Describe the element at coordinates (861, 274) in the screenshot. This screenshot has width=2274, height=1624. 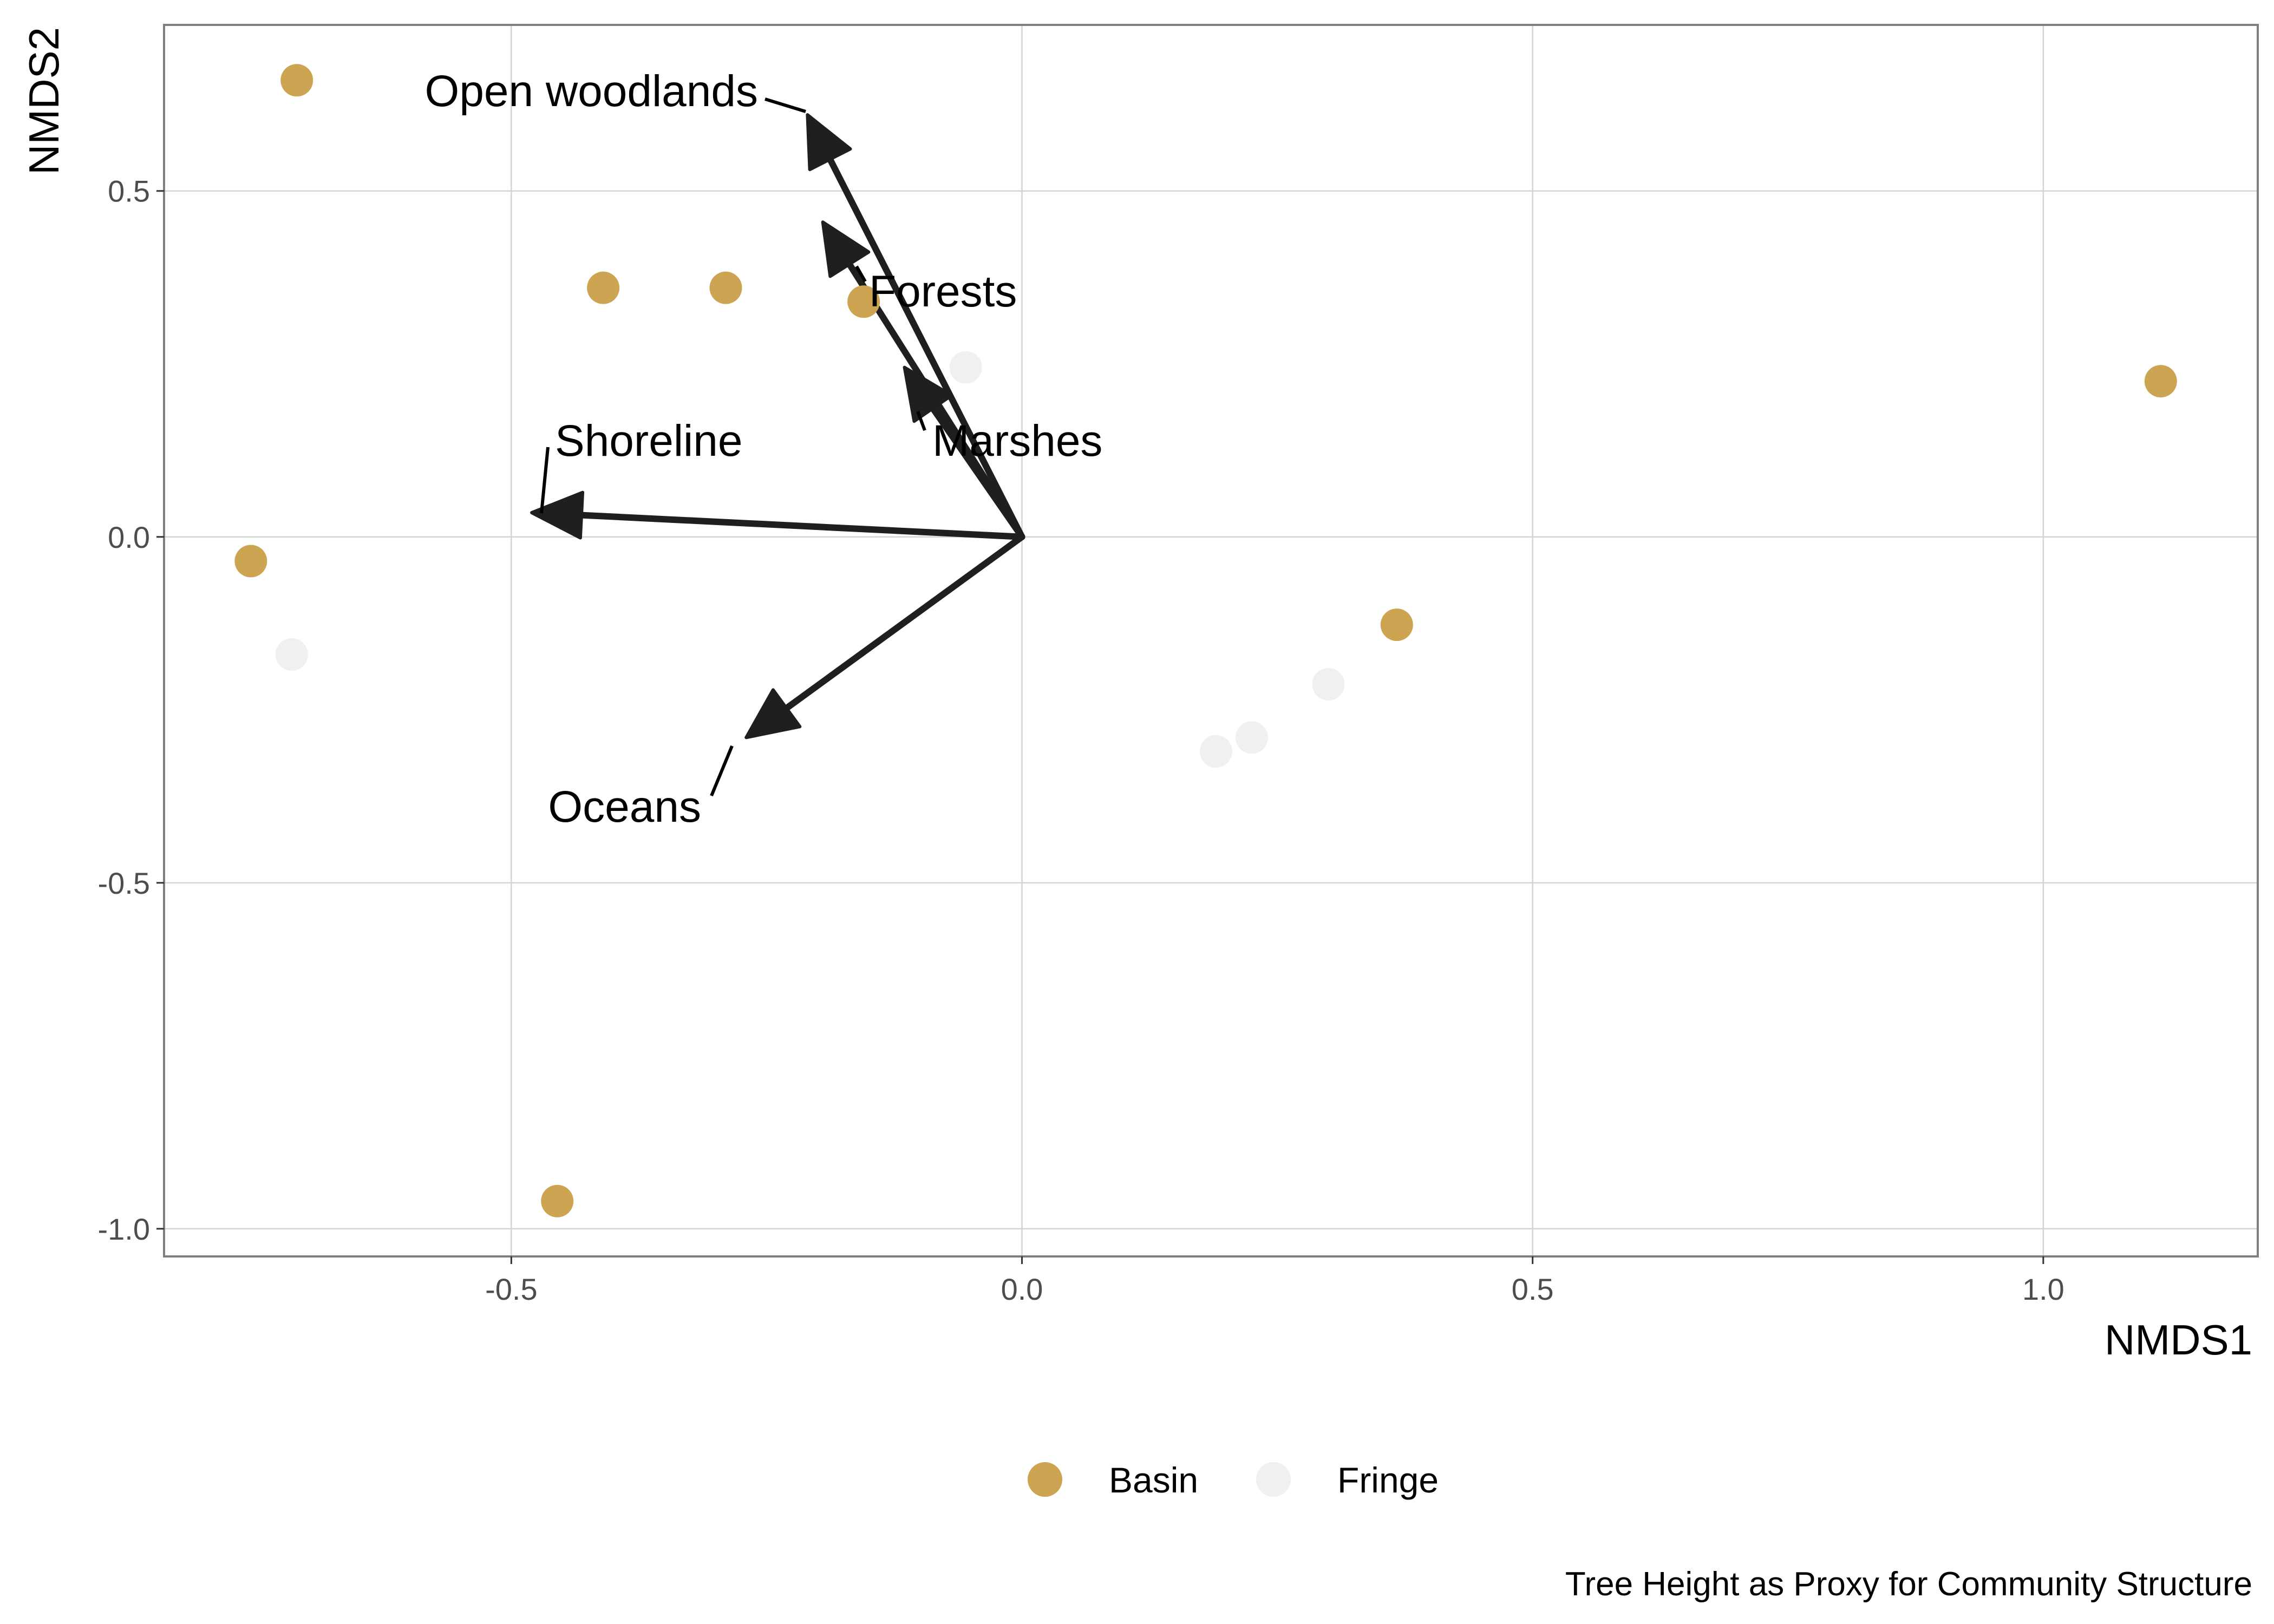
I see `vector-leader-forests` at that location.